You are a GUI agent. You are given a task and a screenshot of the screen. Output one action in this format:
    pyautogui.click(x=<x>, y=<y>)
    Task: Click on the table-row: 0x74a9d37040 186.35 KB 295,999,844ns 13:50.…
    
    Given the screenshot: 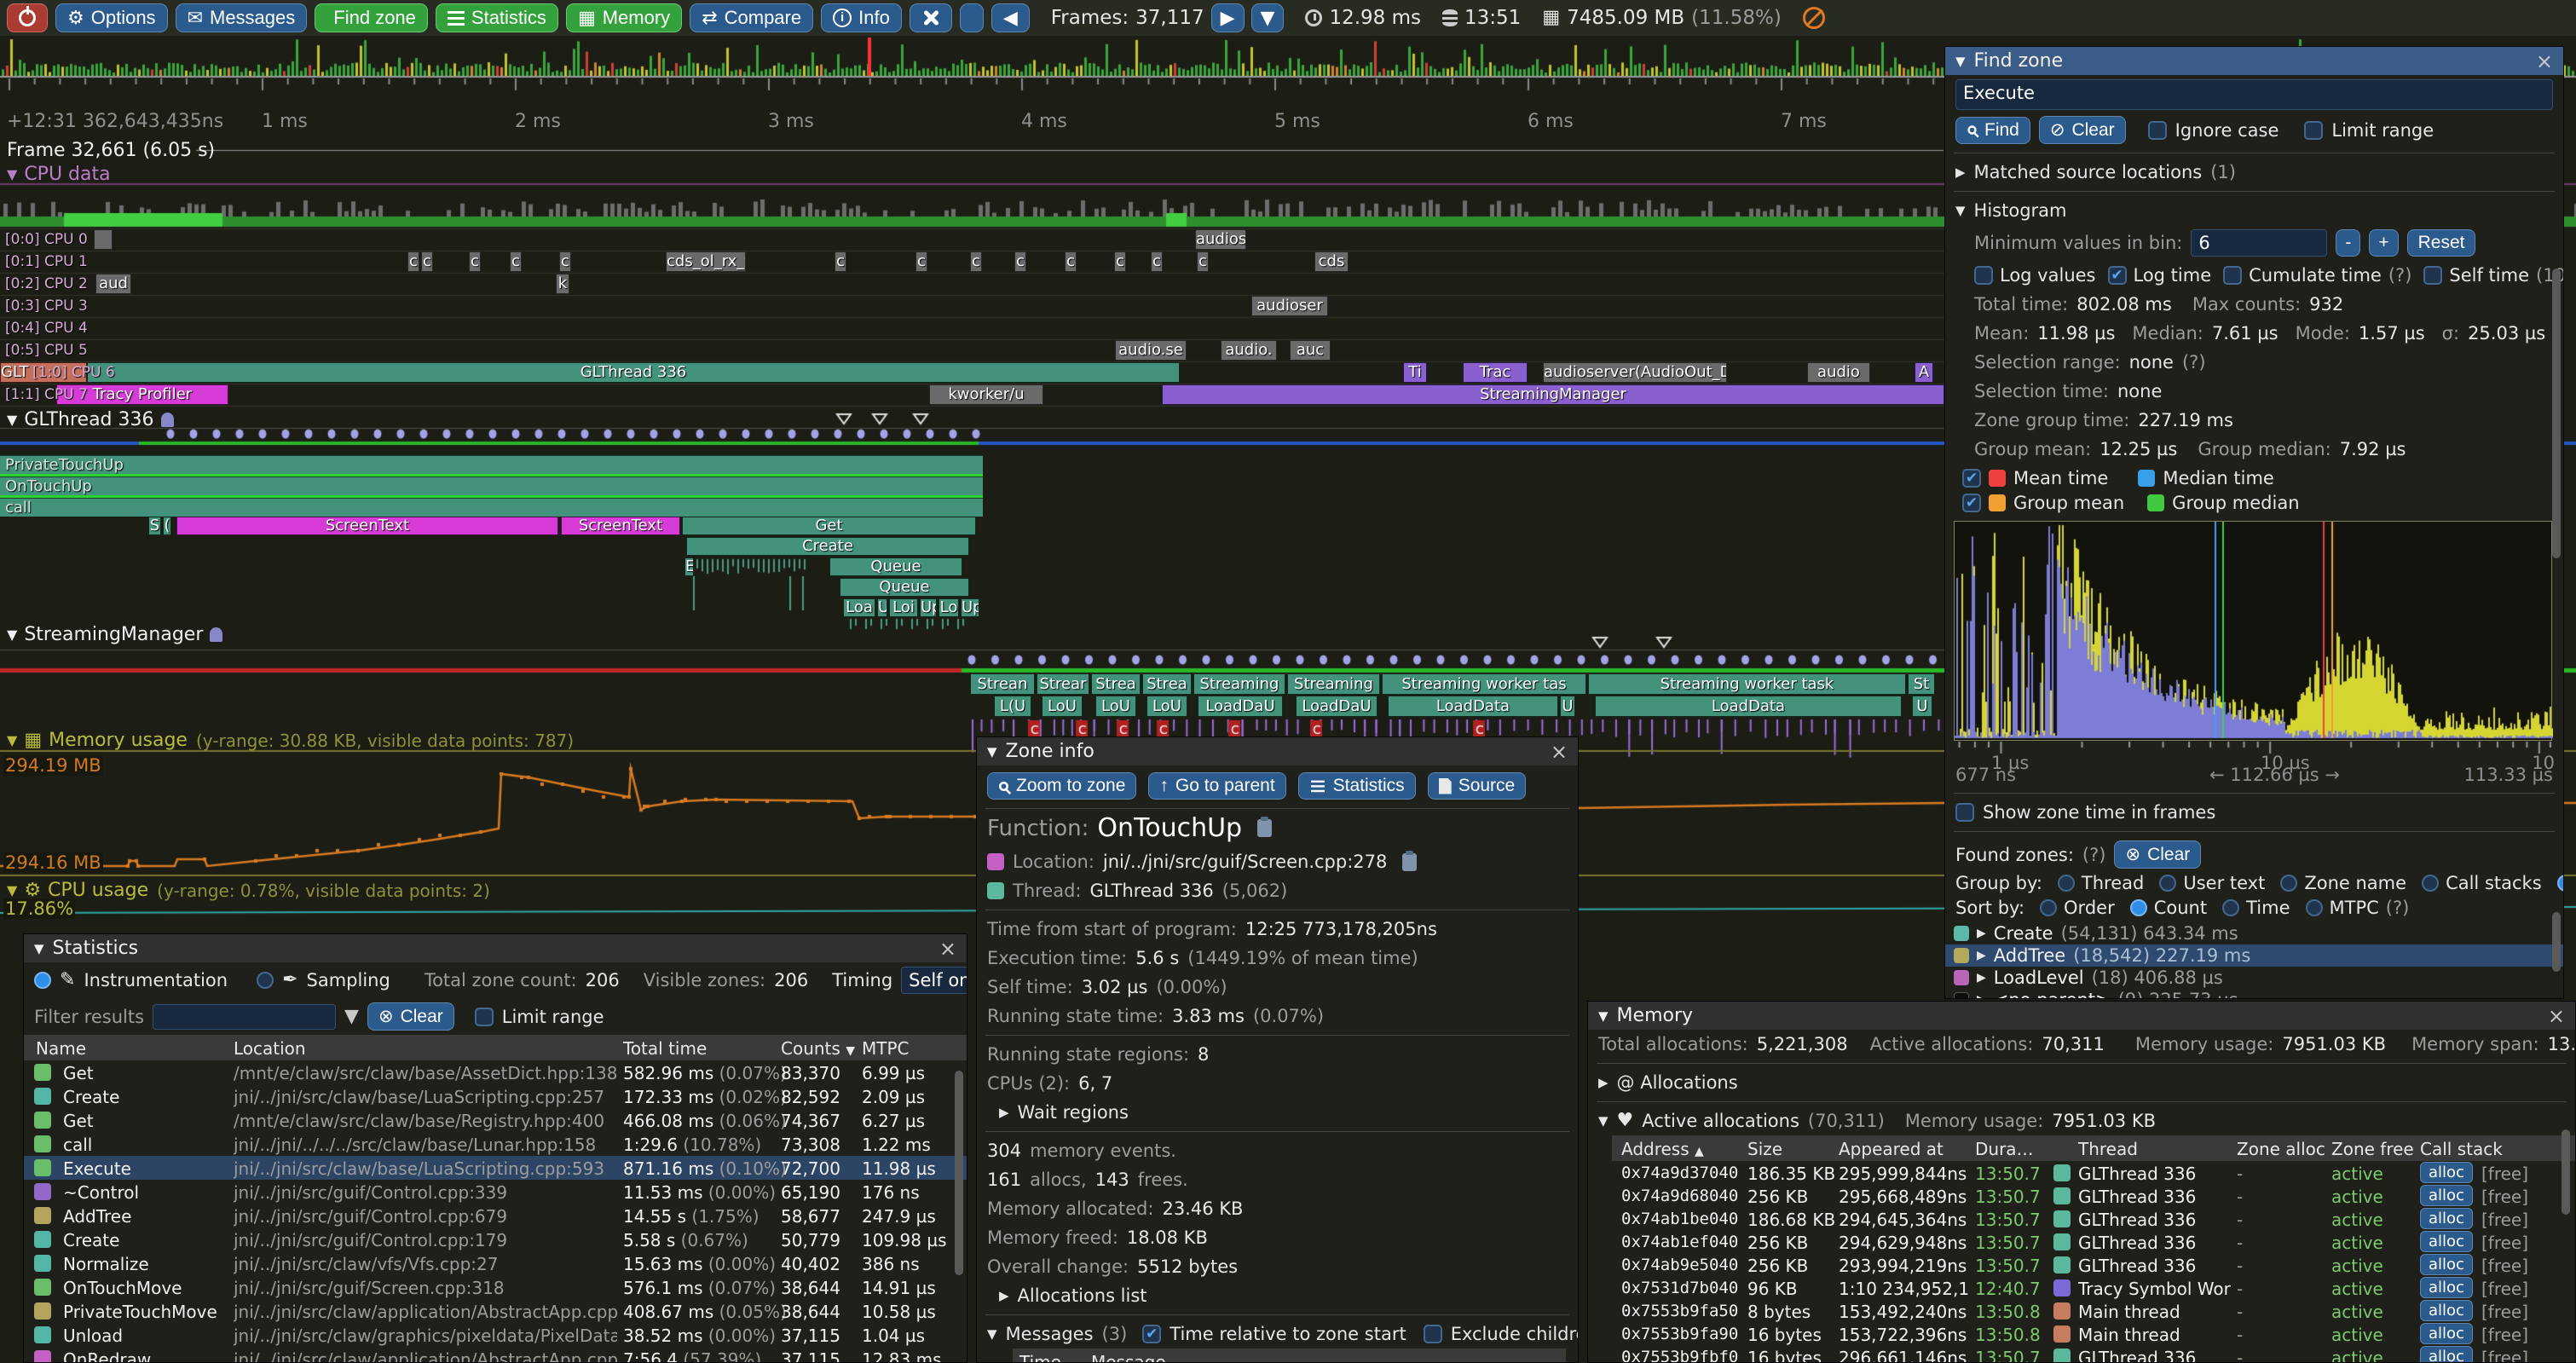 What is the action you would take?
    pyautogui.click(x=2093, y=1173)
    